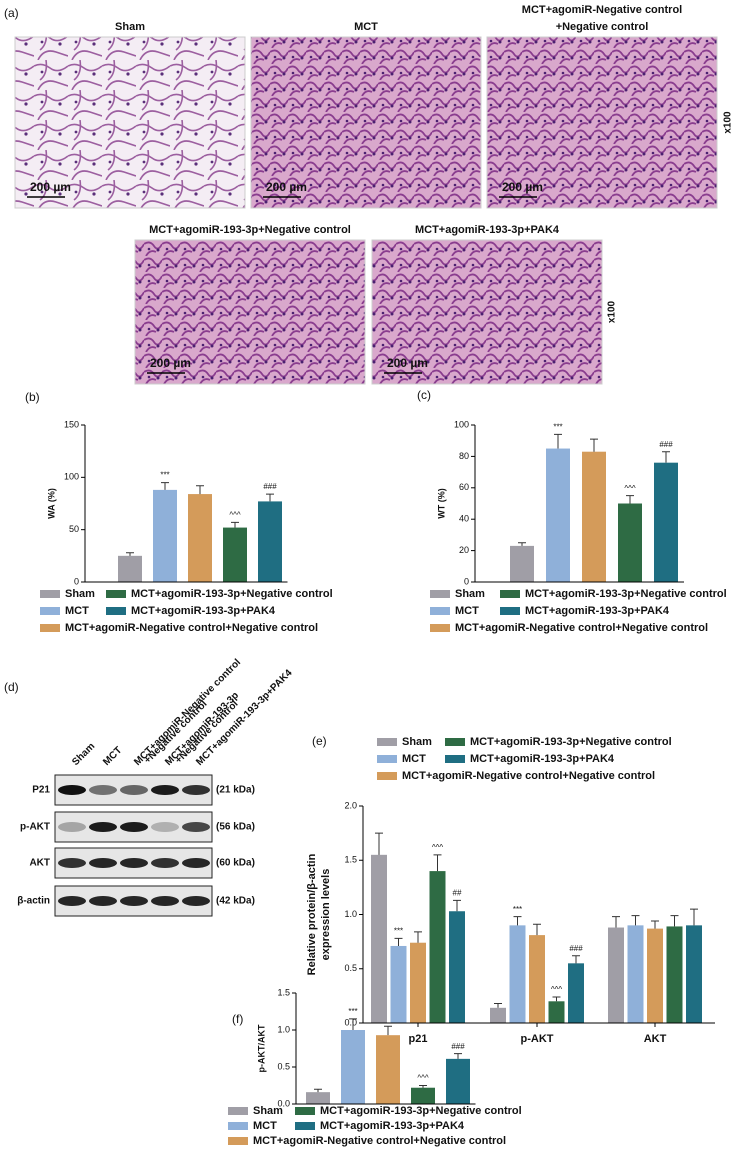 Image resolution: width=747 pixels, height=1151 pixels. What do you see at coordinates (350, 914) in the screenshot?
I see `y-tick-label: 1.0` at bounding box center [350, 914].